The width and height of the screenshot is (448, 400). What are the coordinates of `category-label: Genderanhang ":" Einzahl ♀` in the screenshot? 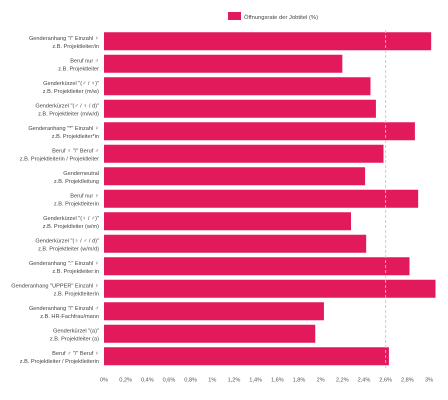 It's located at (64, 264).